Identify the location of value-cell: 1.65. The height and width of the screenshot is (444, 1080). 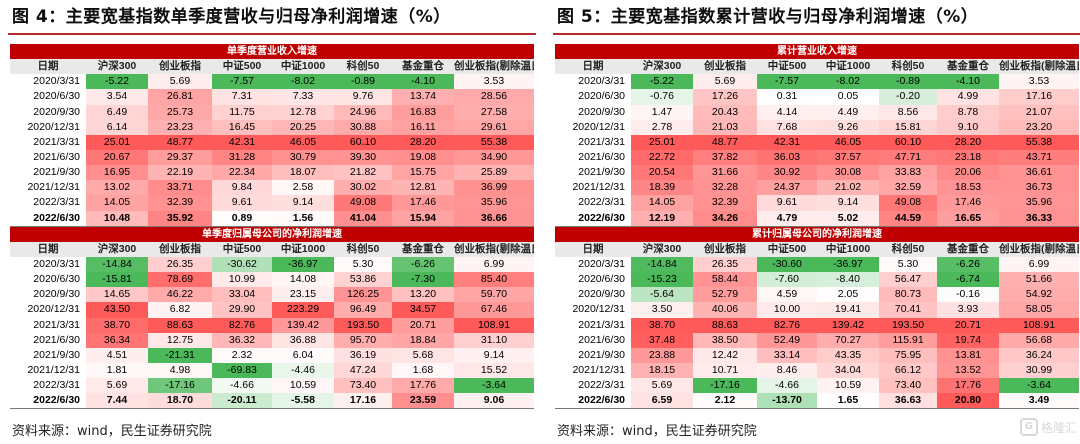
(848, 401).